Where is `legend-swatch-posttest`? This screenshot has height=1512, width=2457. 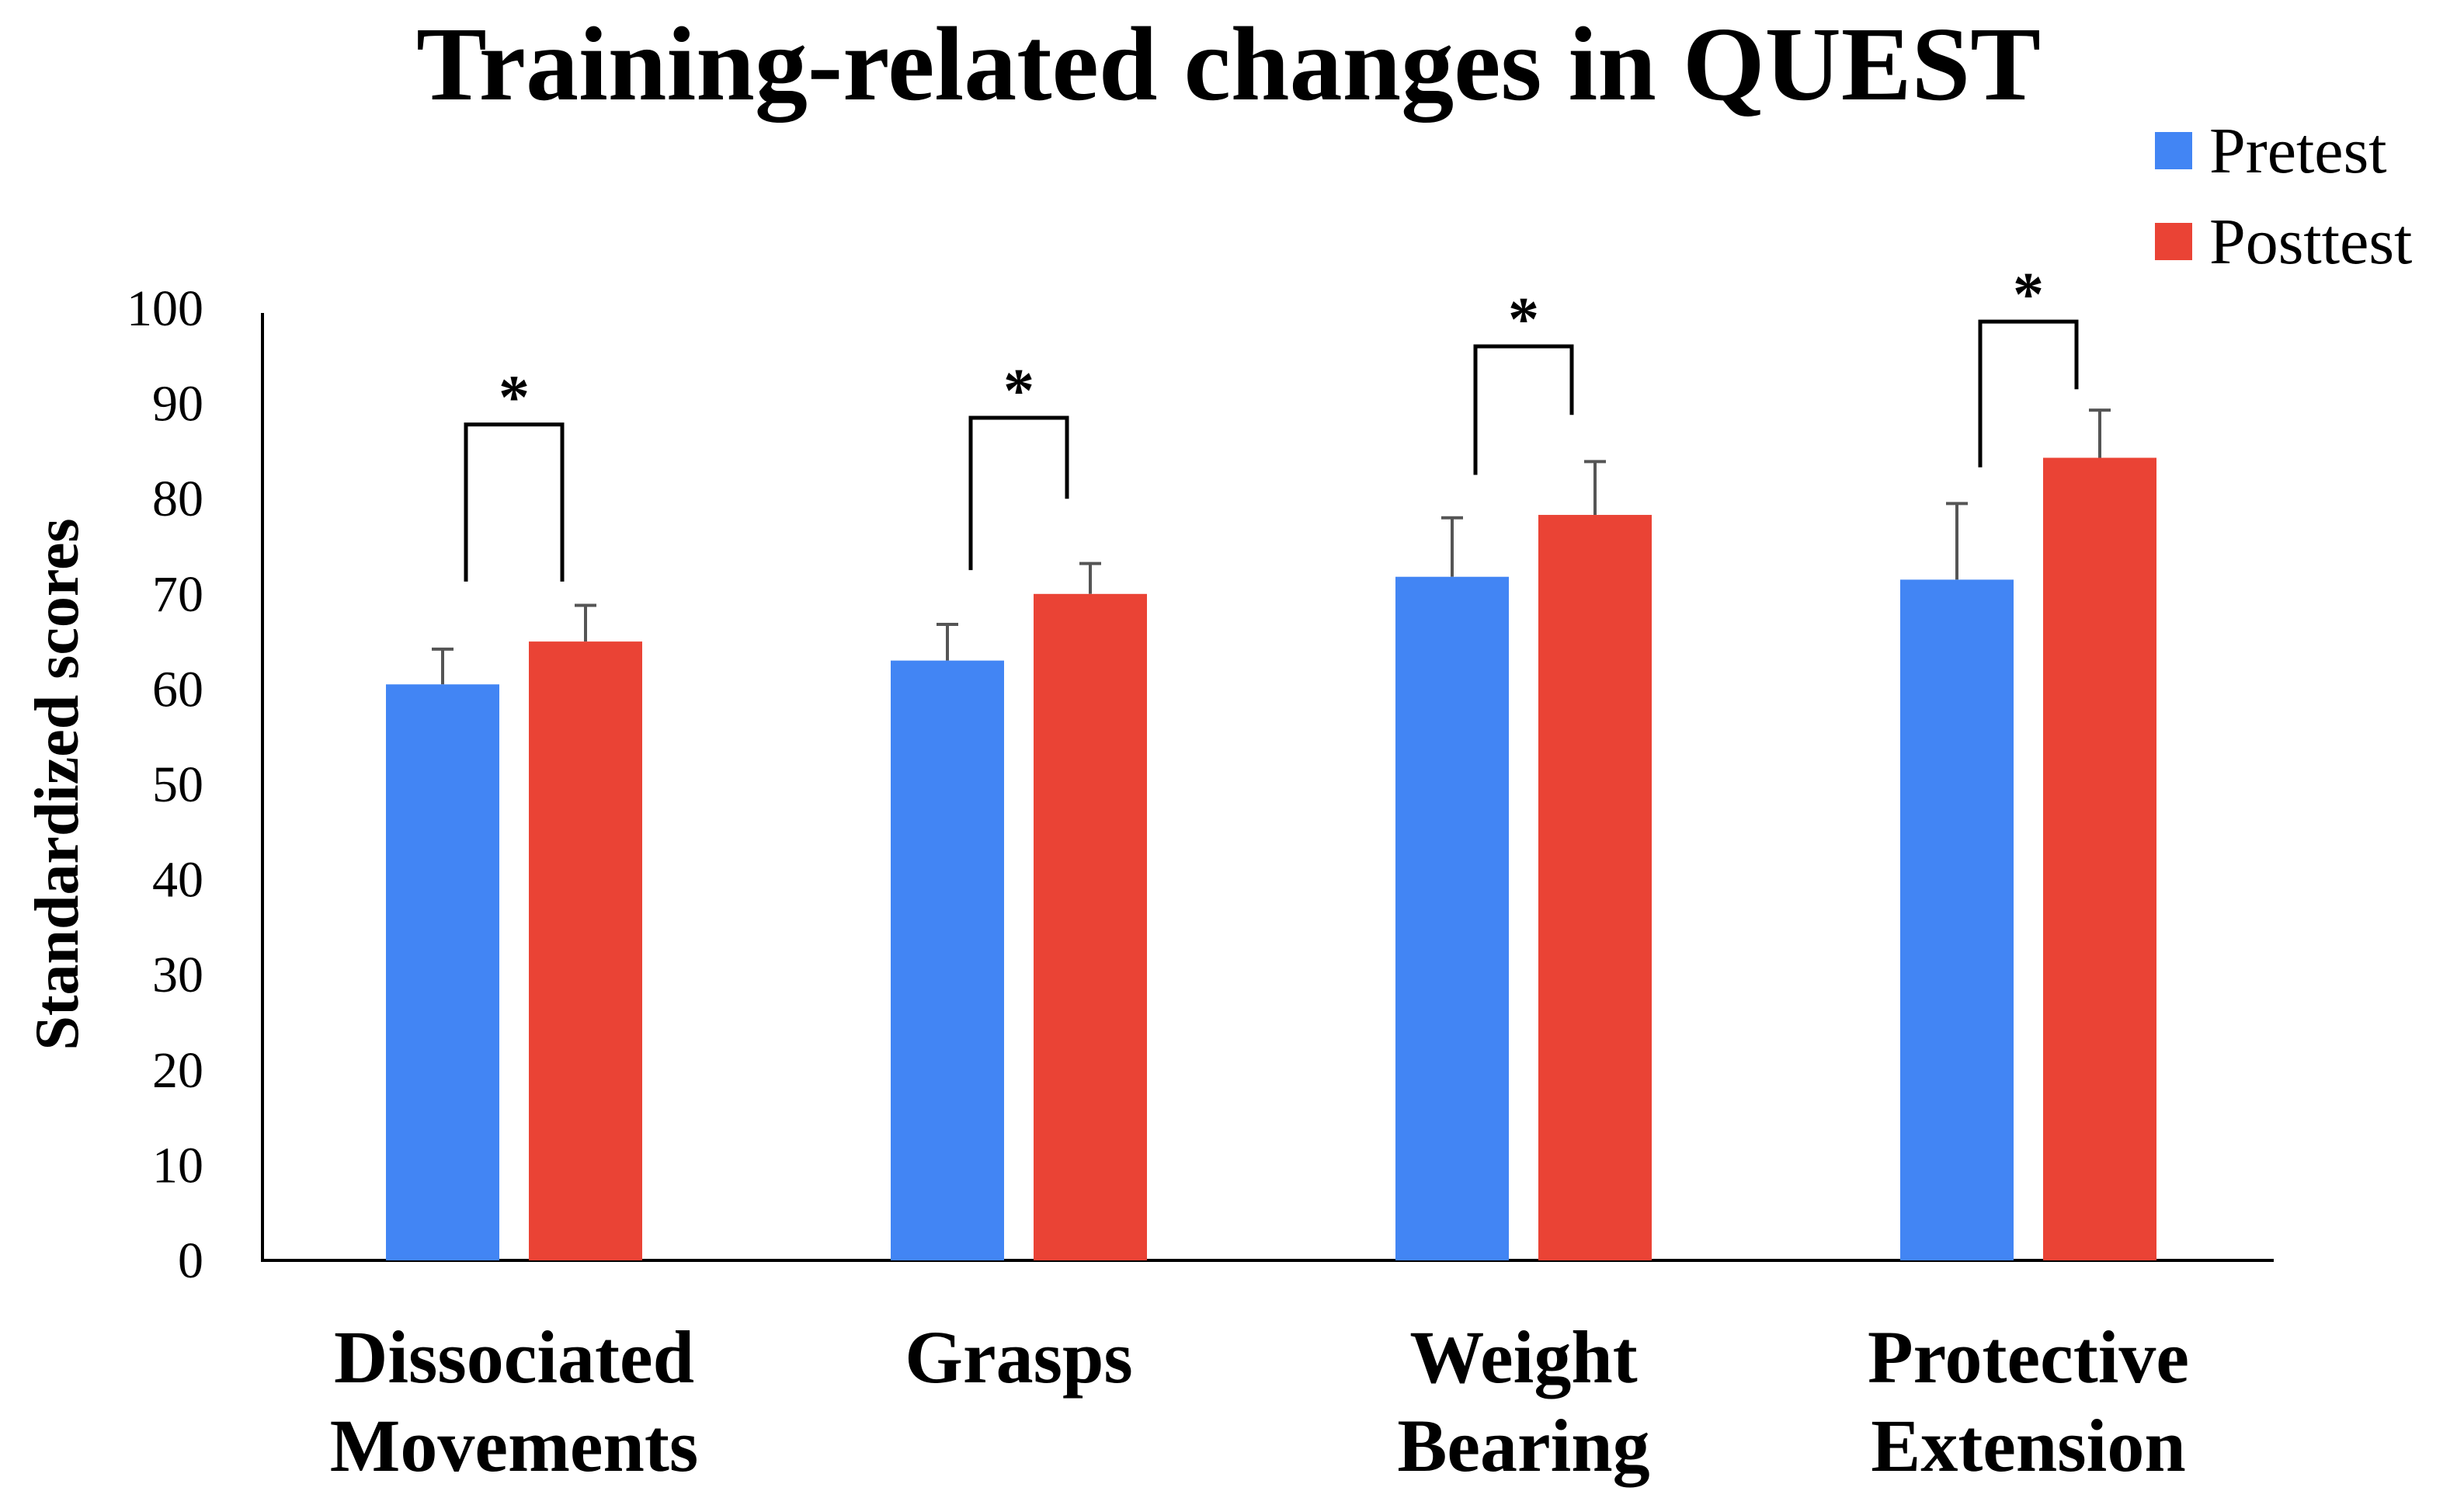 legend-swatch-posttest is located at coordinates (2174, 241).